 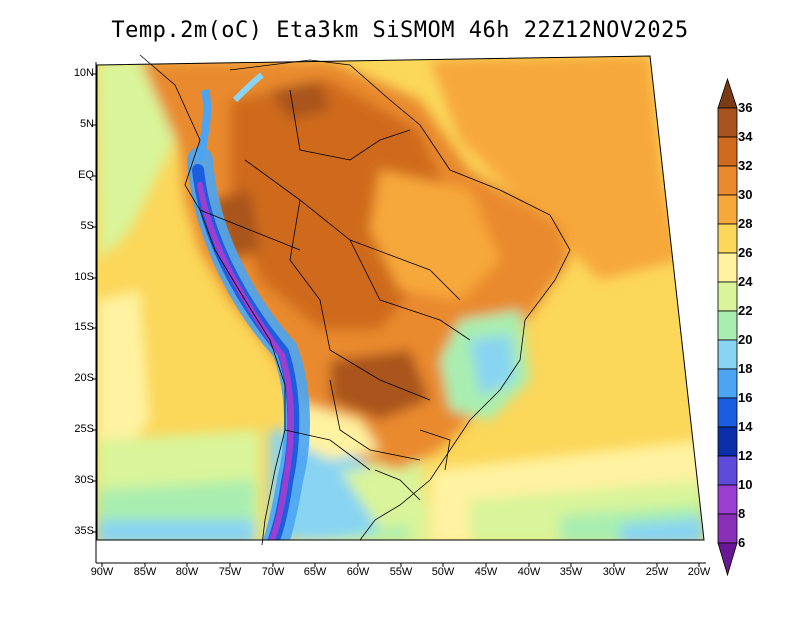 What do you see at coordinates (745, 368) in the screenshot?
I see `colorbar-label: 18` at bounding box center [745, 368].